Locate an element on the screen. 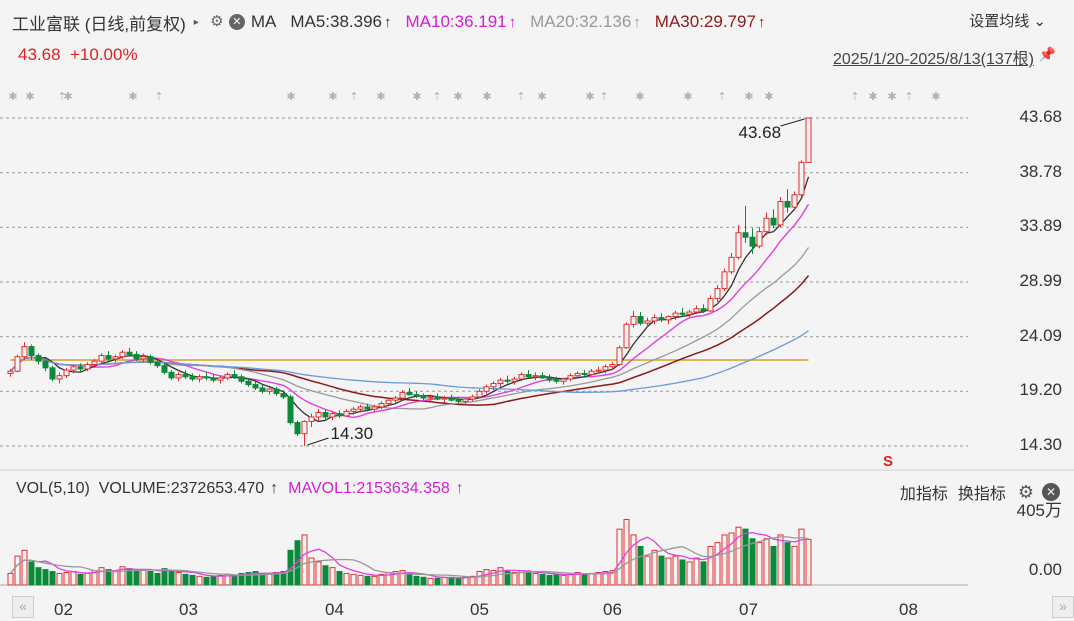  month-label: 03 is located at coordinates (188, 609).